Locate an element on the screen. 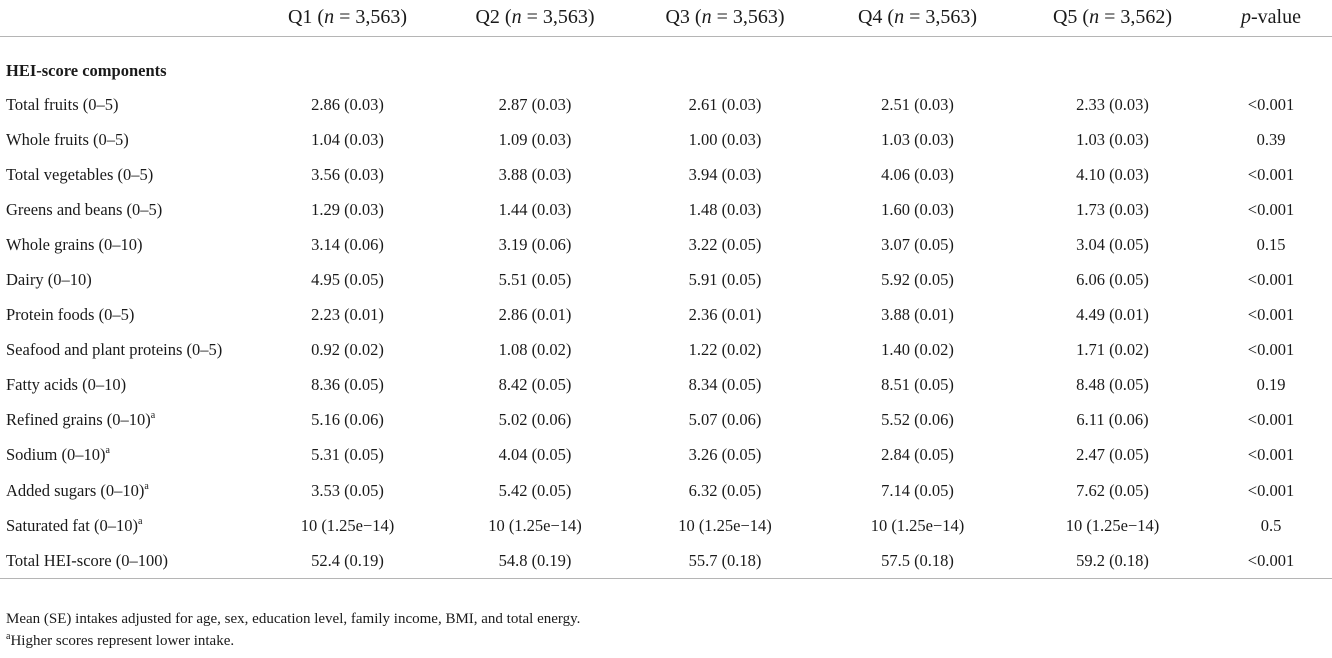  column-header-q3: Q3 (n = 3,563) is located at coordinates (725, 18).